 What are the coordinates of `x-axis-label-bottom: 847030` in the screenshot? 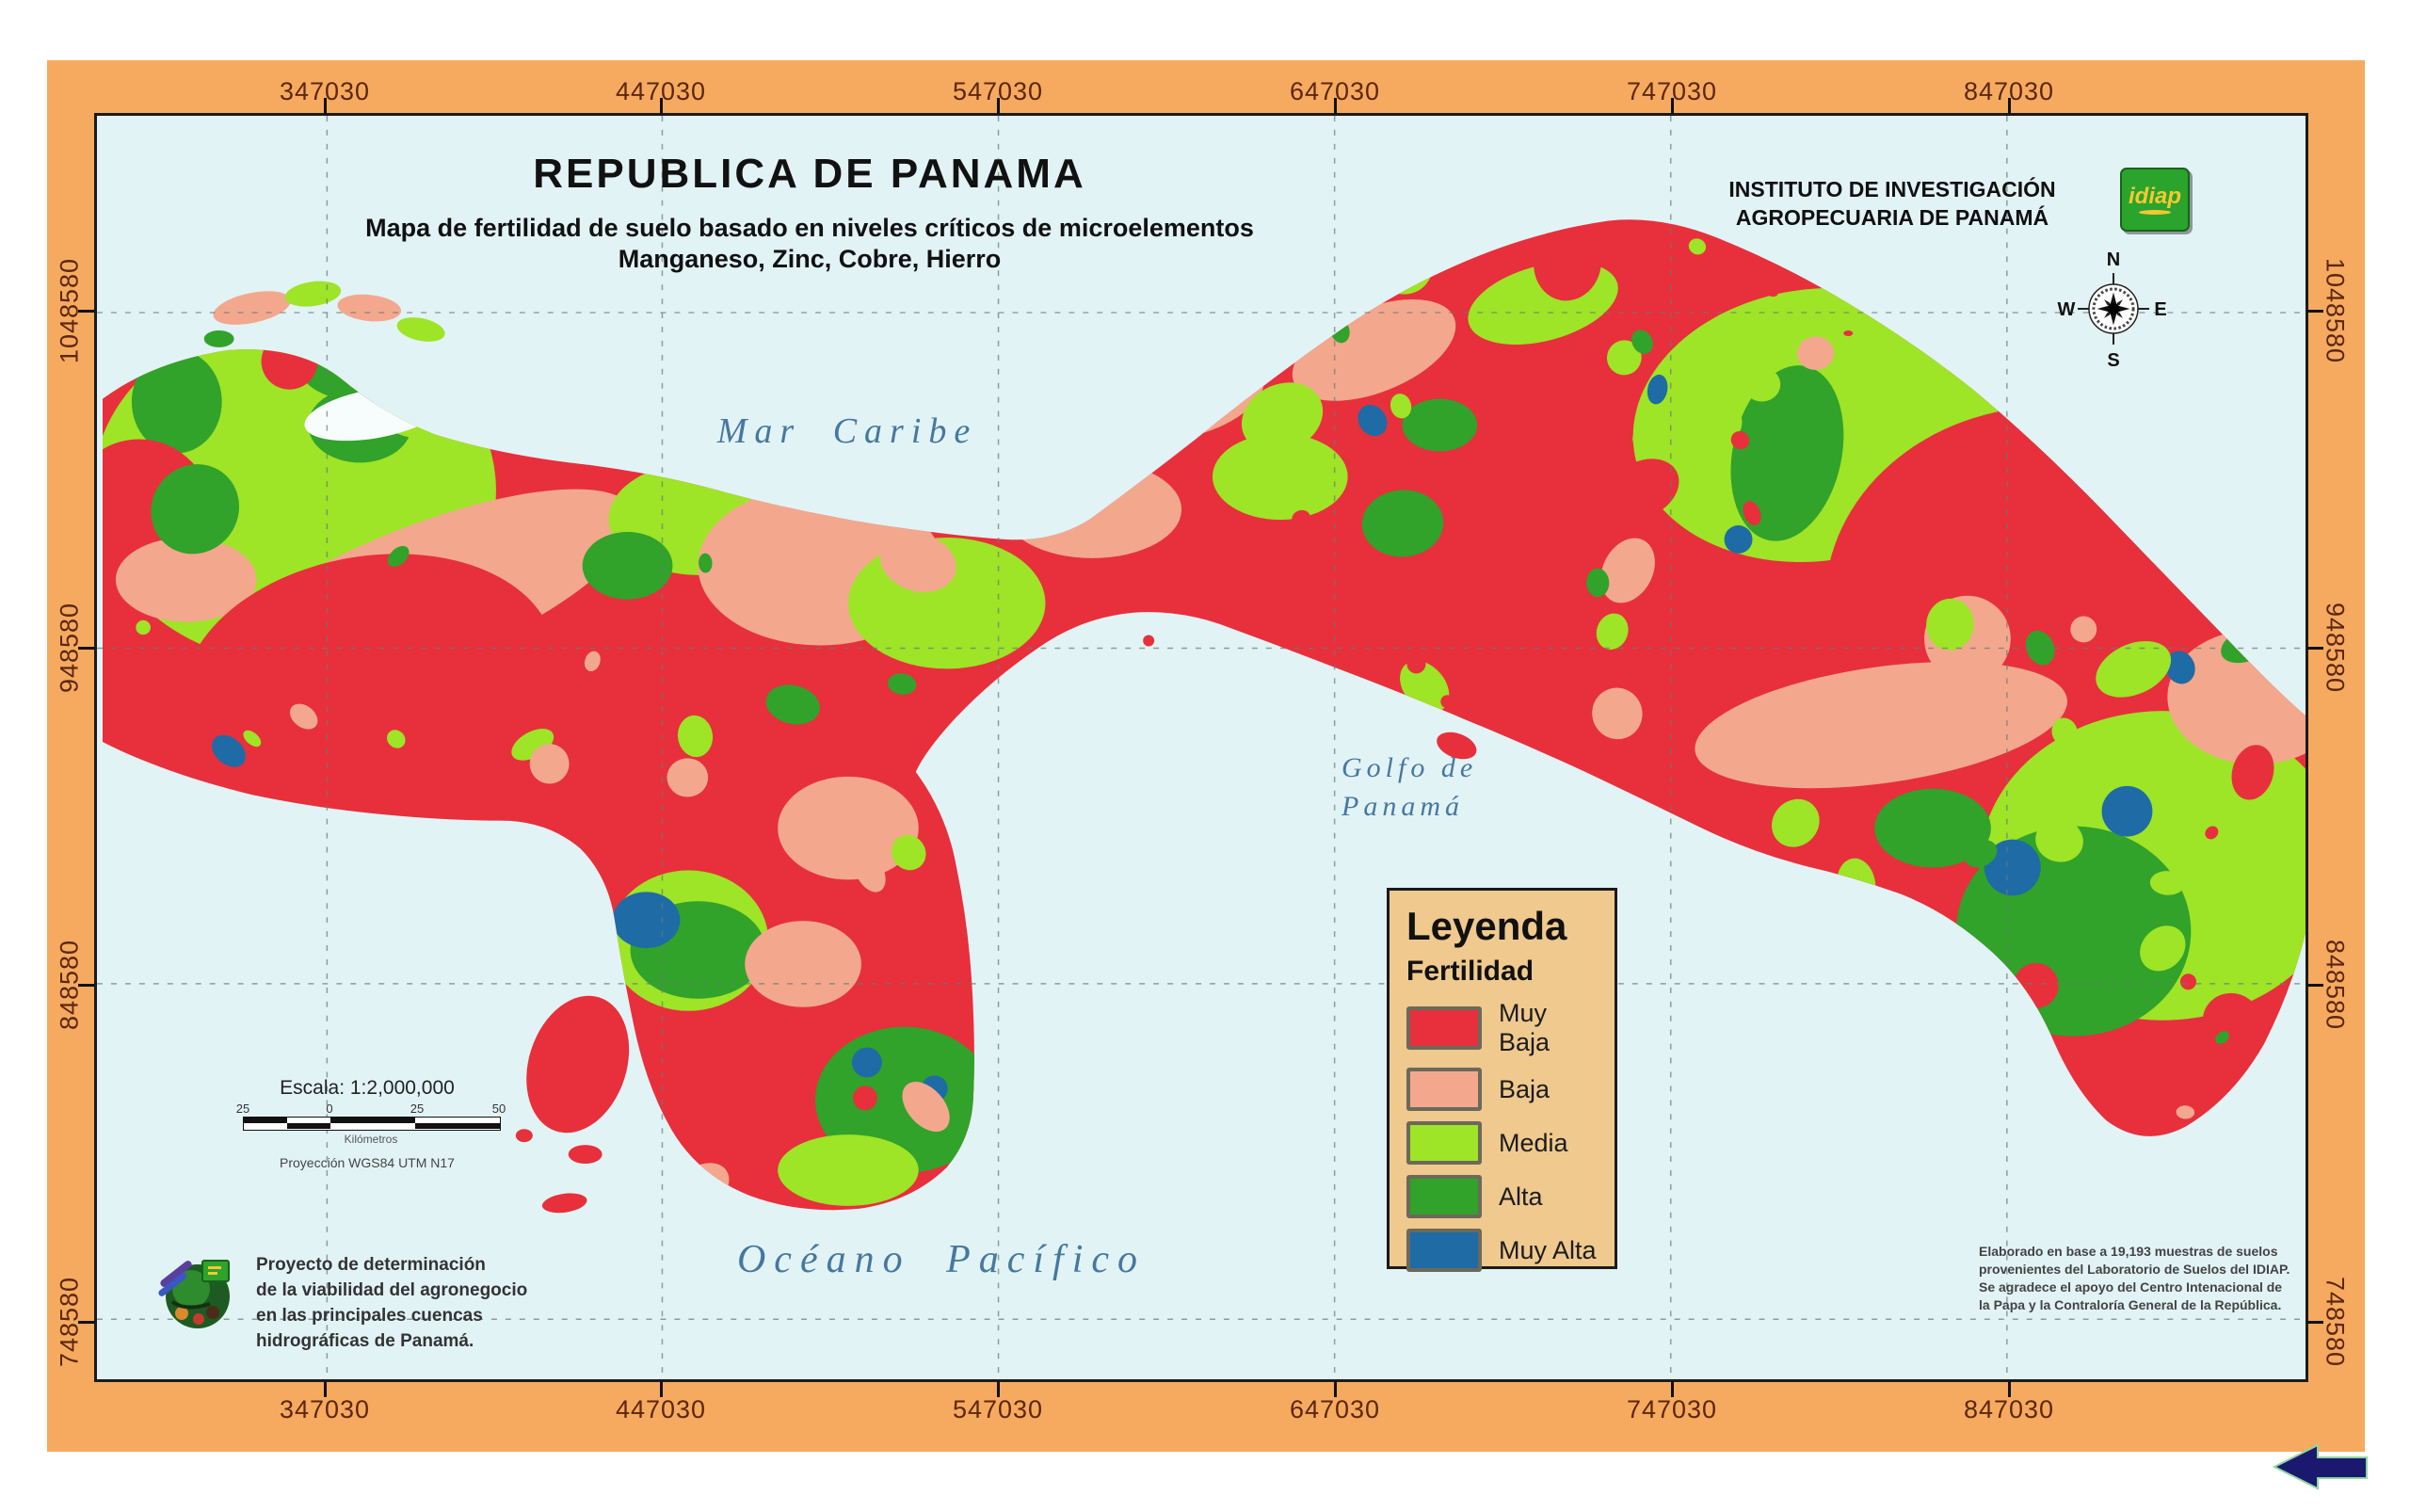 It's located at (2009, 1409).